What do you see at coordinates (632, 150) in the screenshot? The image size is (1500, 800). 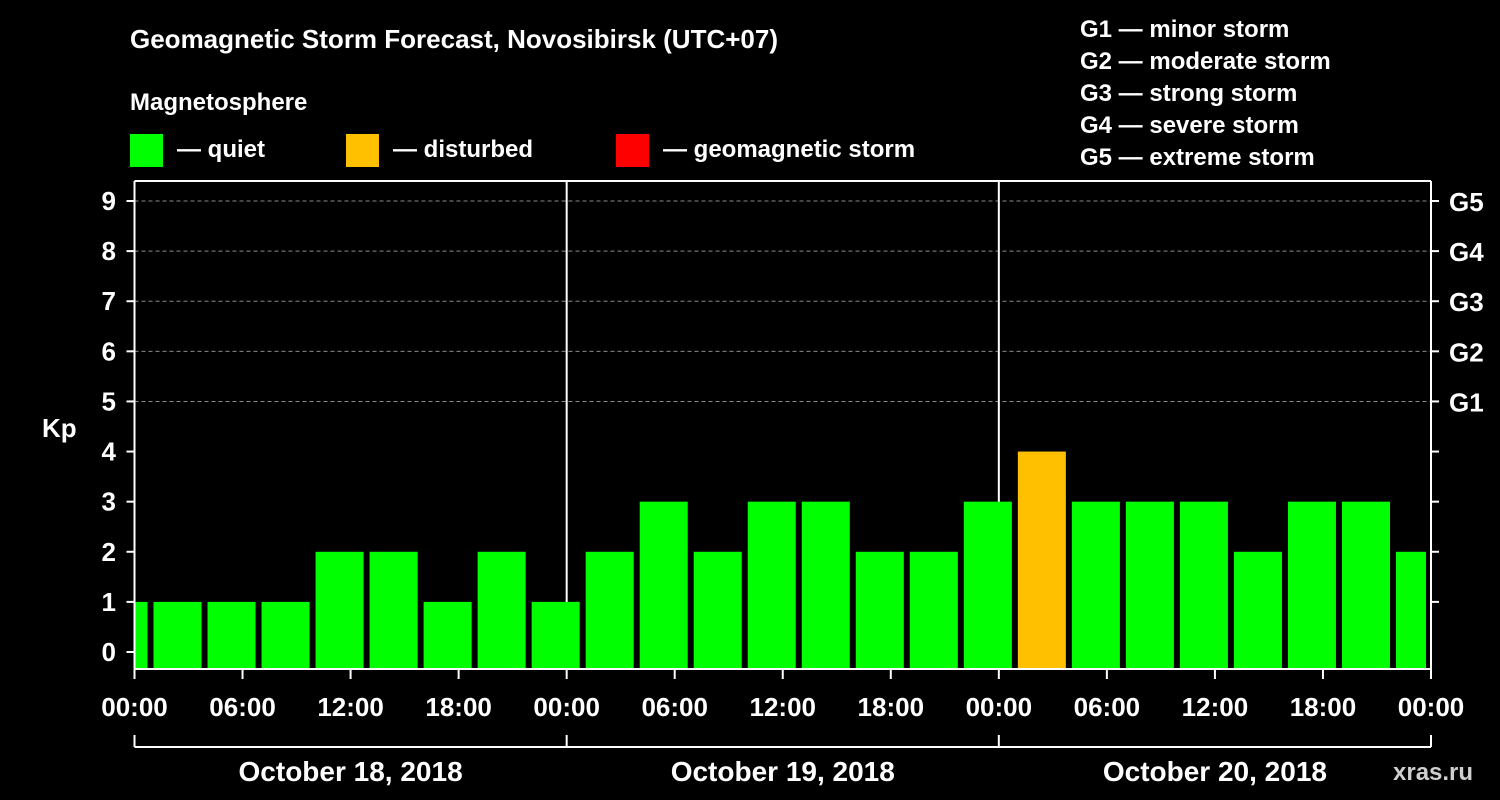 I see `legend-swatch-storm` at bounding box center [632, 150].